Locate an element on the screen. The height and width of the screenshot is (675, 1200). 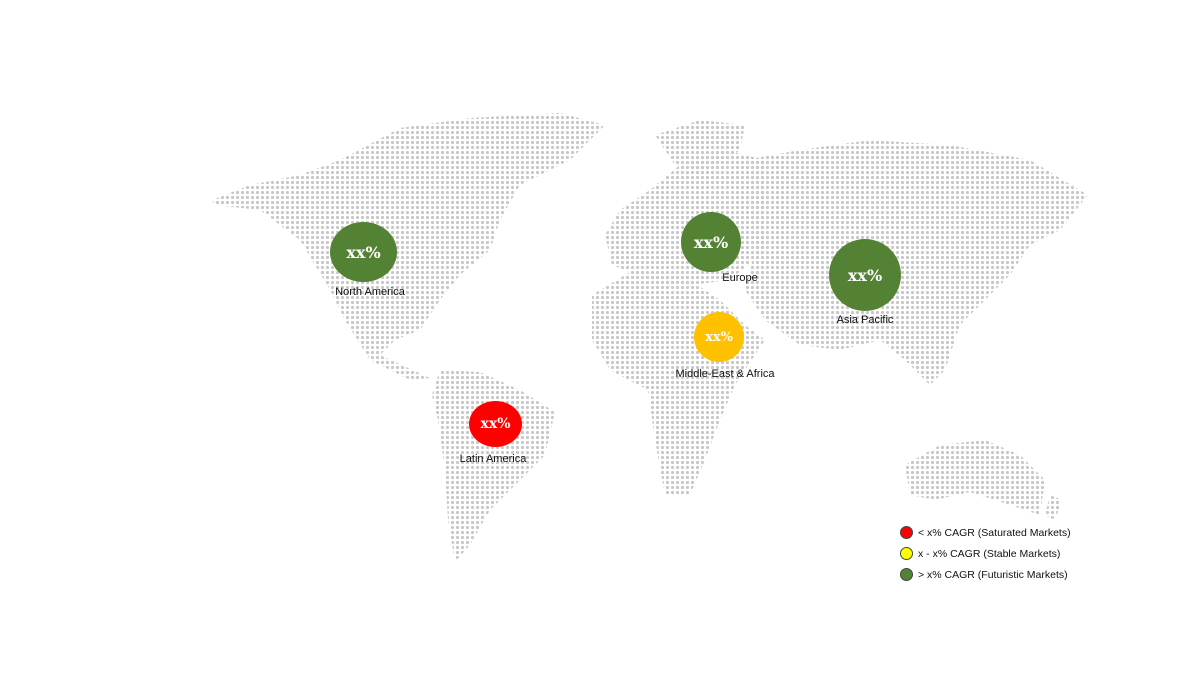
continent-south-america is located at coordinates (493, 466).